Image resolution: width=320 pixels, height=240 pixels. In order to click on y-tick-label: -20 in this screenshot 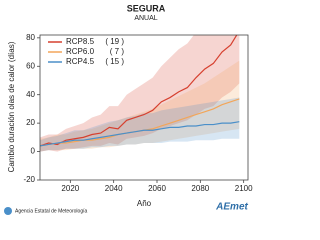, I will do `click(29, 179)`.